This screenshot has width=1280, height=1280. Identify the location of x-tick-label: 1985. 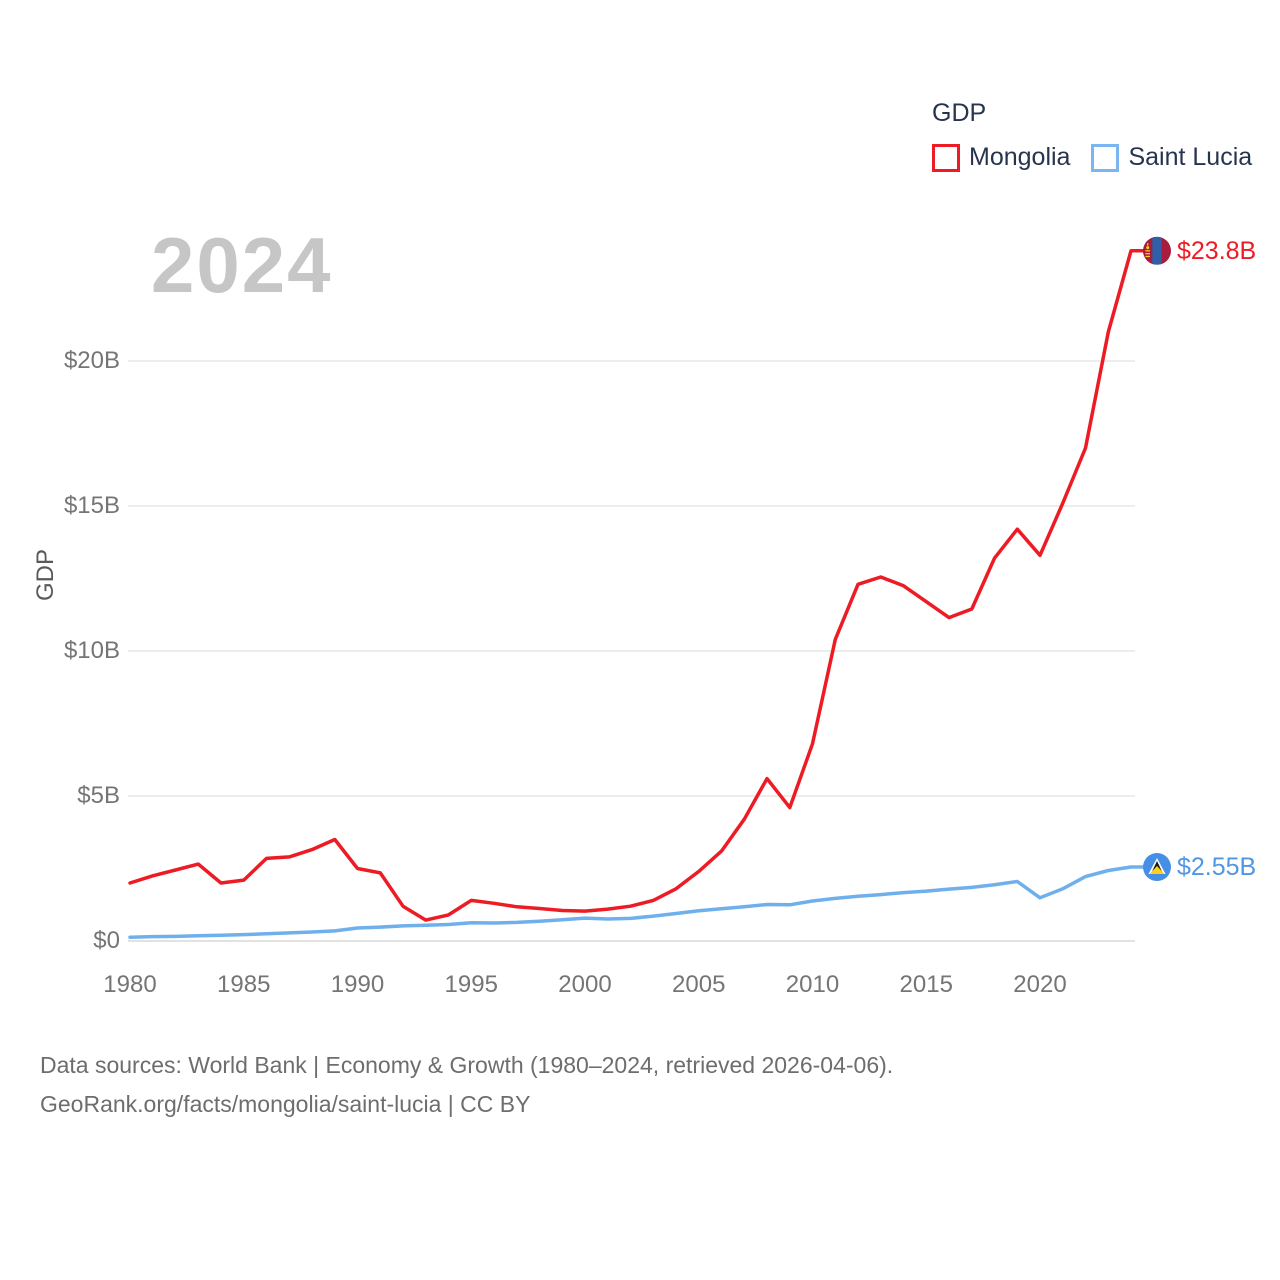
(244, 984).